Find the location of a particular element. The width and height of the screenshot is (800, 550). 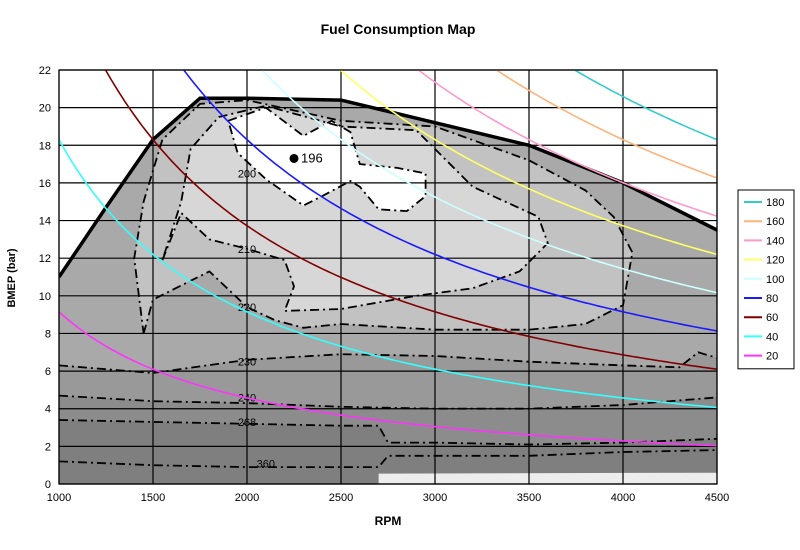

y-tick-label: 22 is located at coordinates (45, 71).